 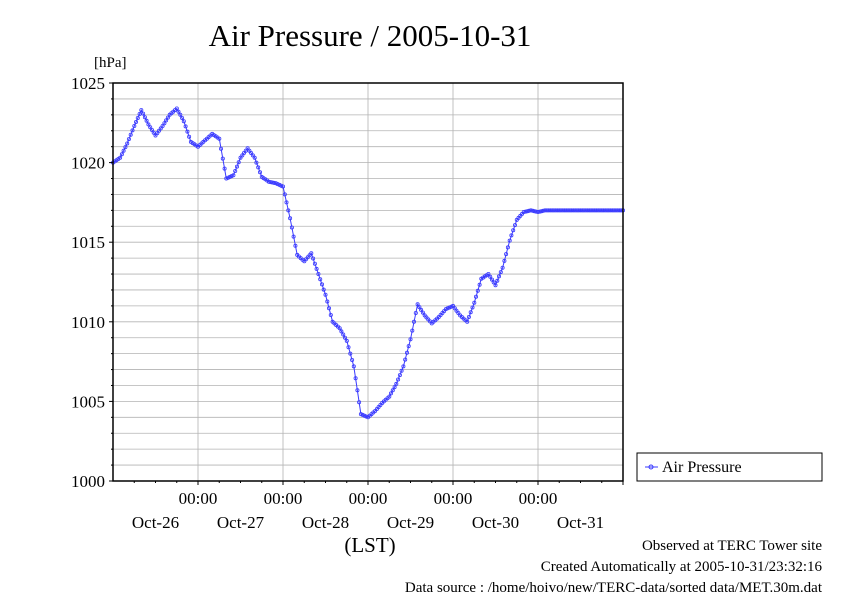 I want to click on chart-title: Air Pressure / 2005-10-31, so click(x=370, y=35).